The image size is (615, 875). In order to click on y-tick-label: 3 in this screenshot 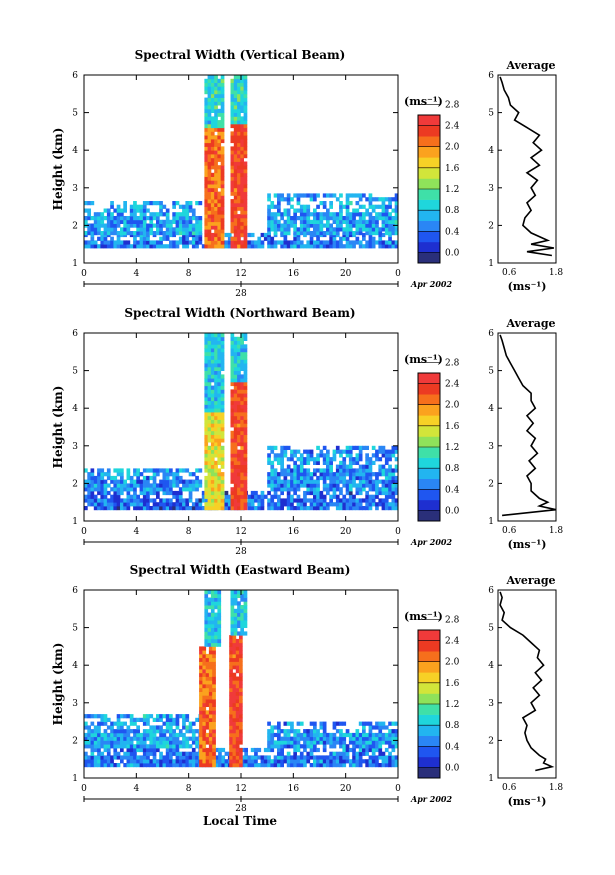, I will do `click(75, 447)`.